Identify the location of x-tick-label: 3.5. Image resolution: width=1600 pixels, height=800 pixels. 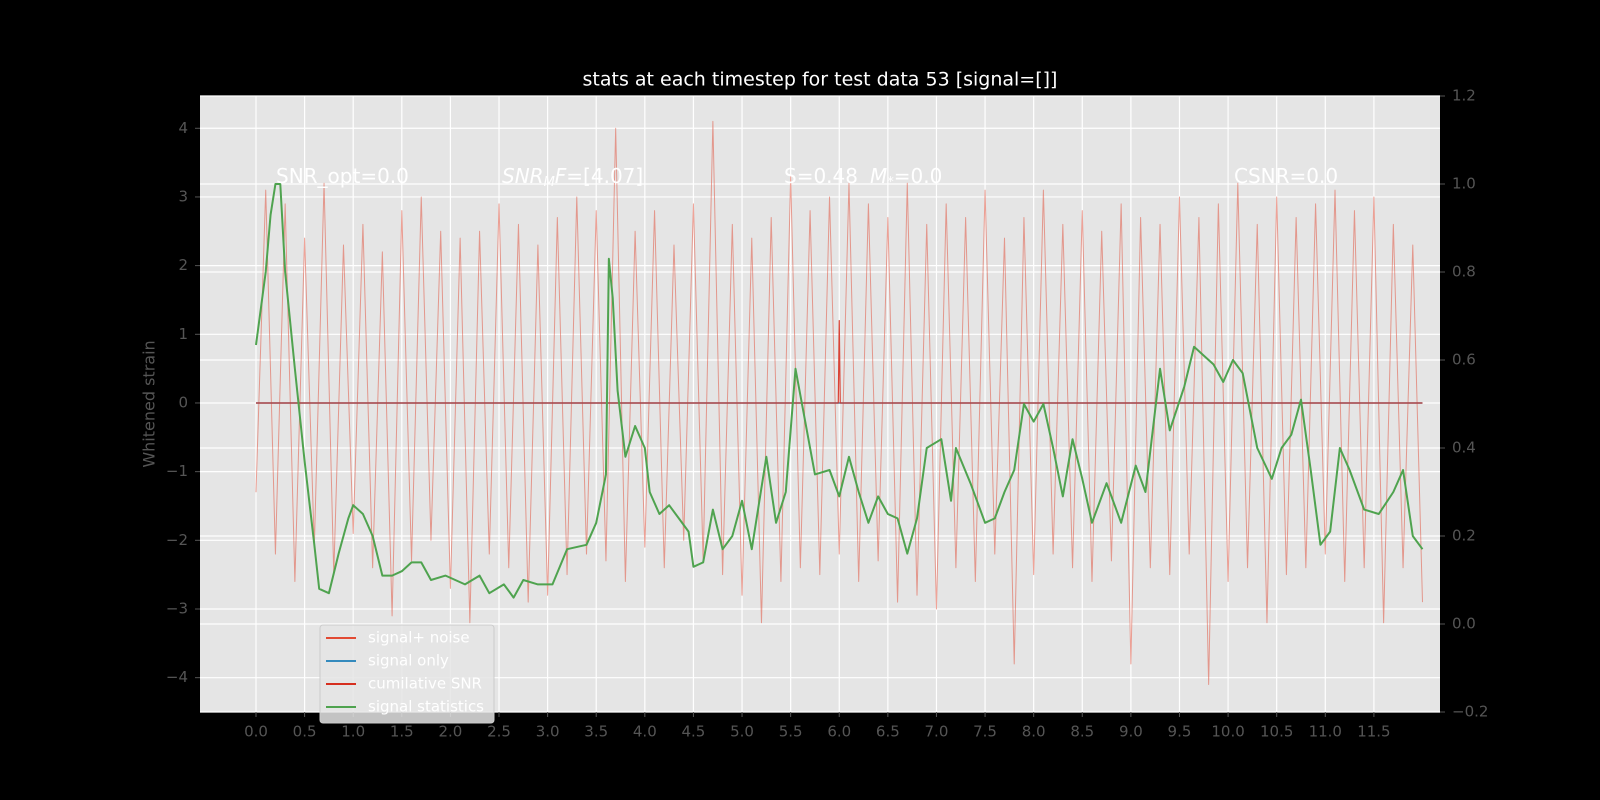
(596, 732).